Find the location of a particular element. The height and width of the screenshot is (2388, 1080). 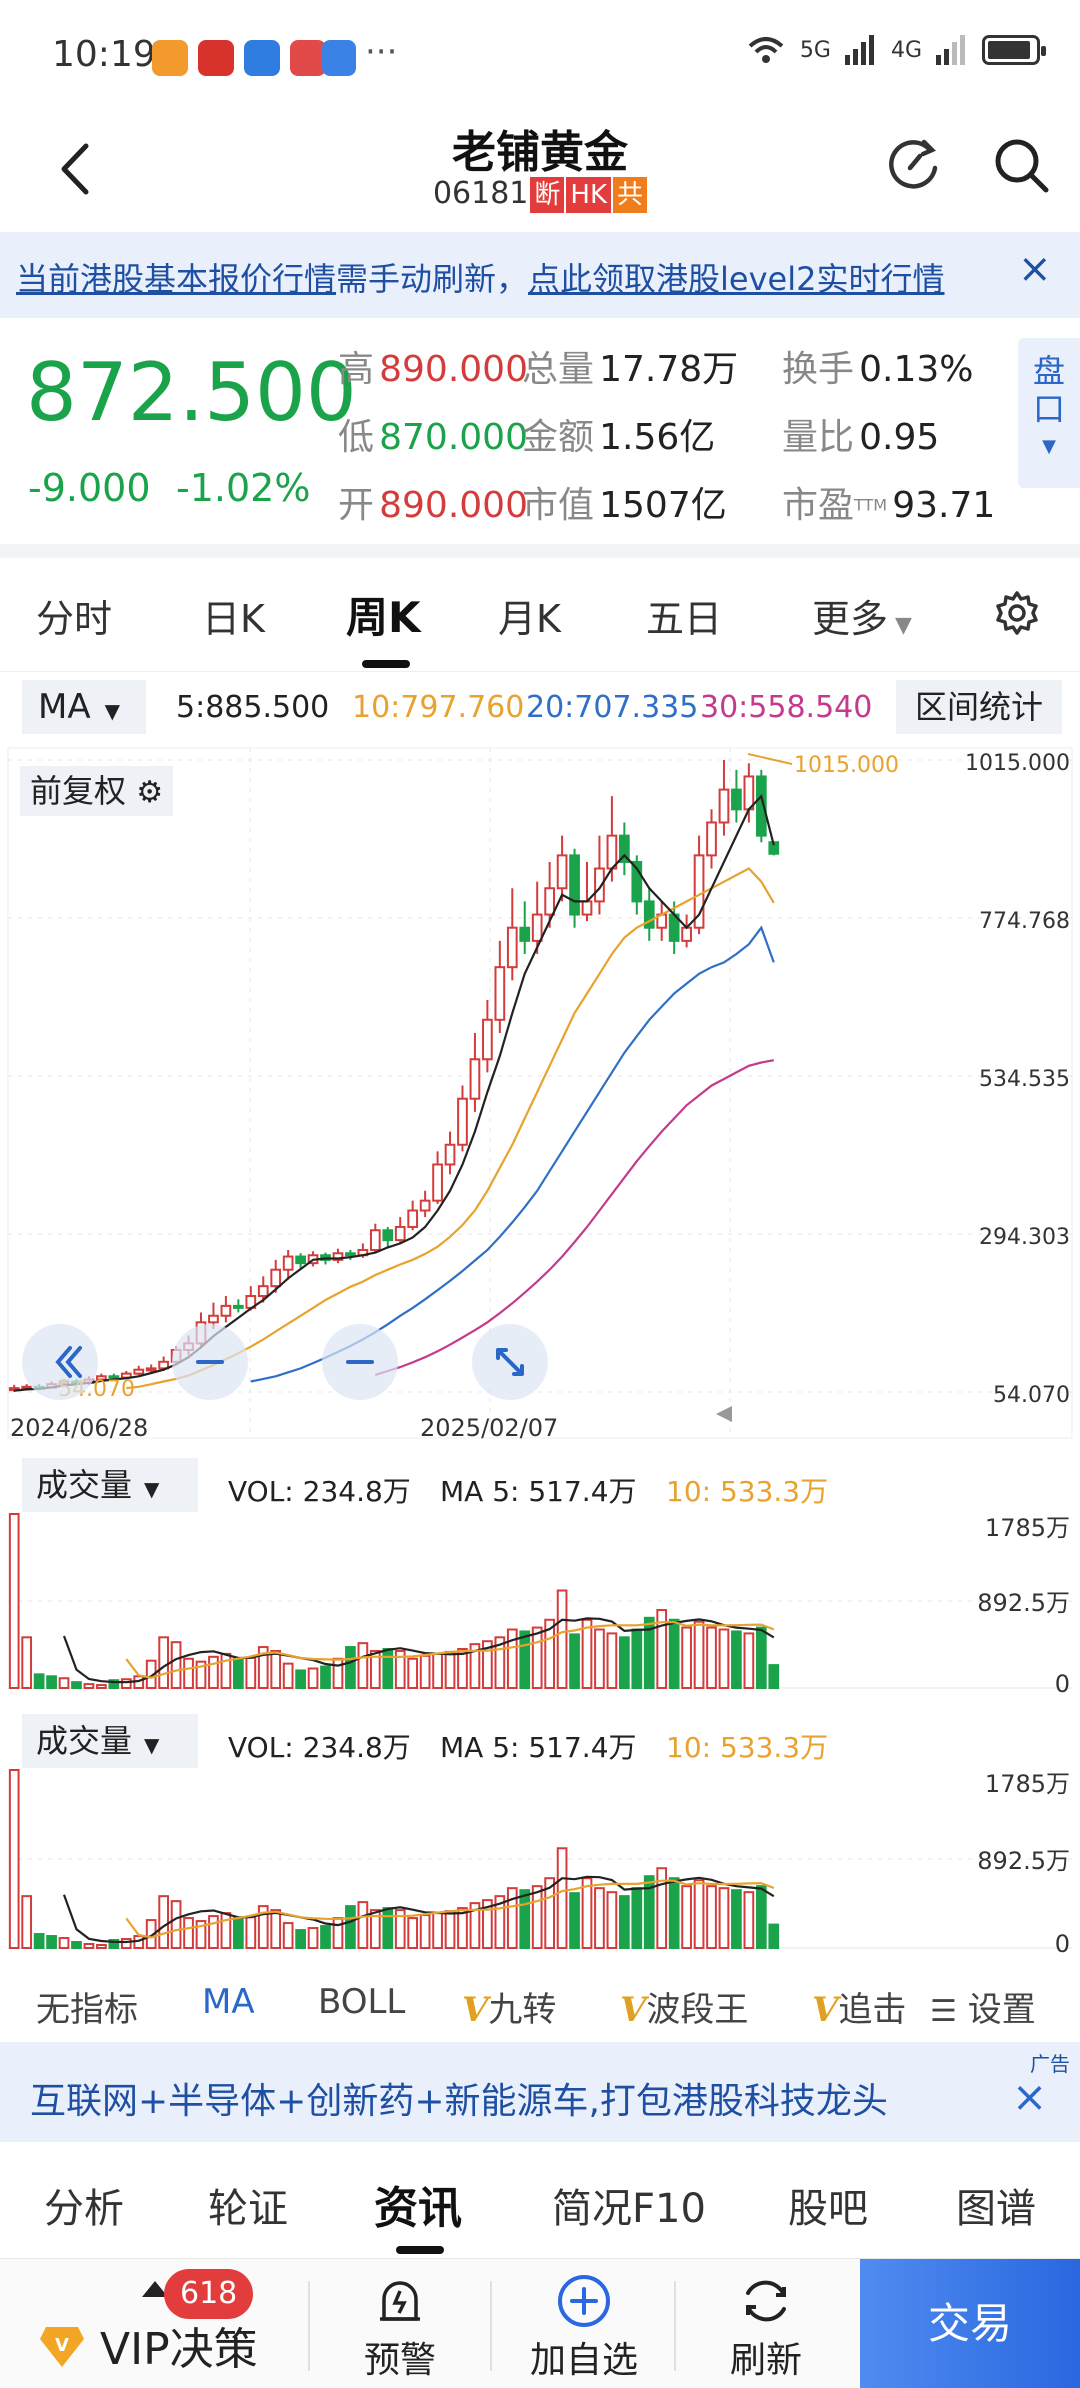

search-icon is located at coordinates (1021, 165).